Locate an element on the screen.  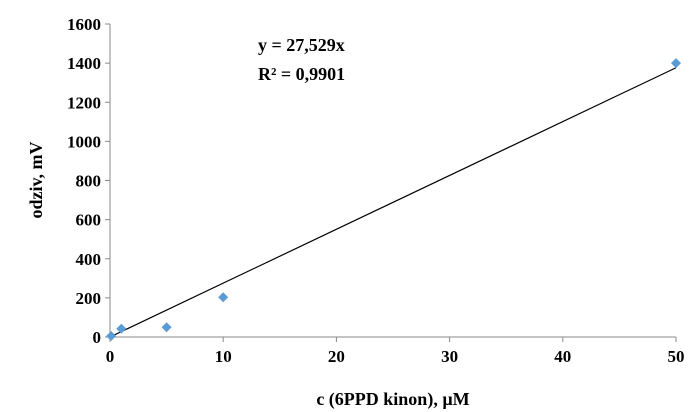
y-tick-label: 1200 is located at coordinates (84, 102).